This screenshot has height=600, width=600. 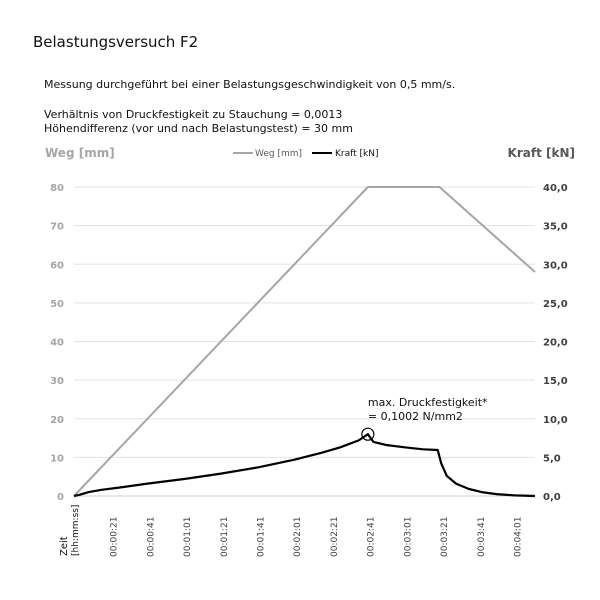 I want to click on y-left-tick-label: 30, so click(x=57, y=381).